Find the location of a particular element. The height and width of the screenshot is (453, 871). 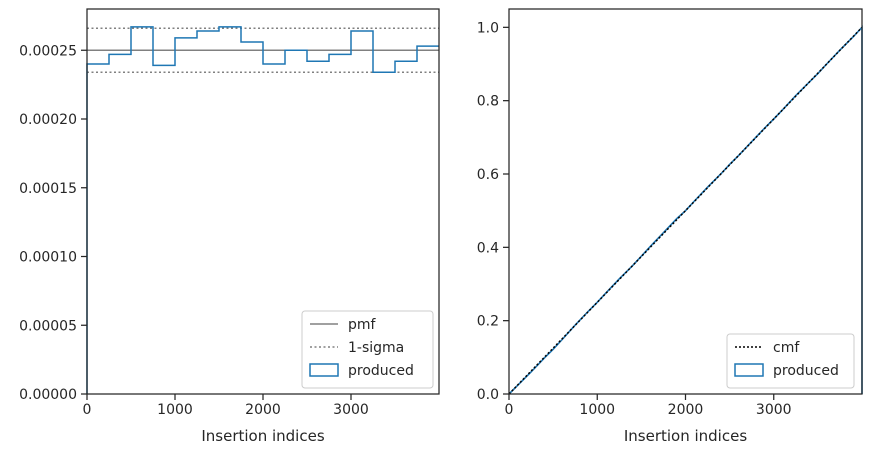

pmf-y-tick-label: 0.00010 is located at coordinates (48, 258).